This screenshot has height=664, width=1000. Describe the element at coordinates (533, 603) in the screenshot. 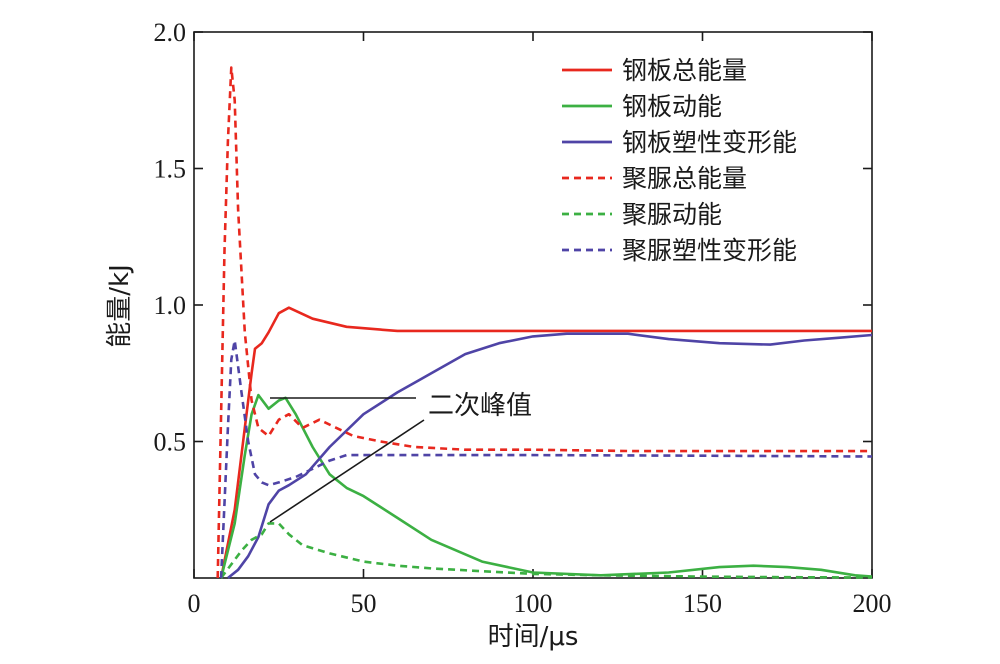

I see `x-tick-label: 100` at that location.